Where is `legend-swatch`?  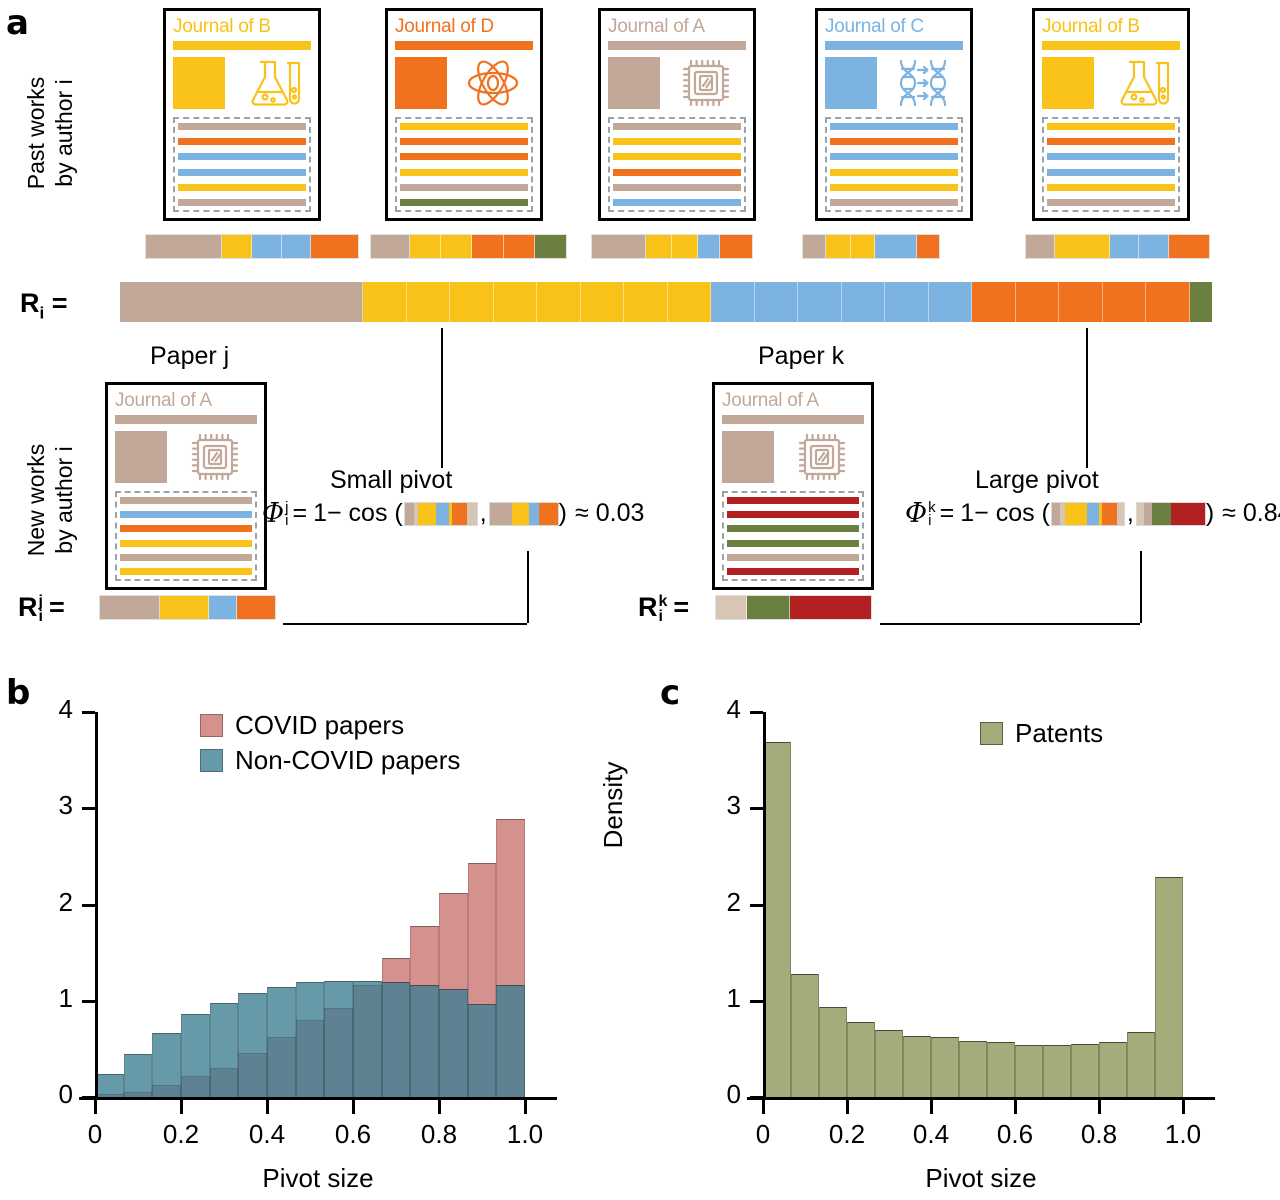 legend-swatch is located at coordinates (991, 733).